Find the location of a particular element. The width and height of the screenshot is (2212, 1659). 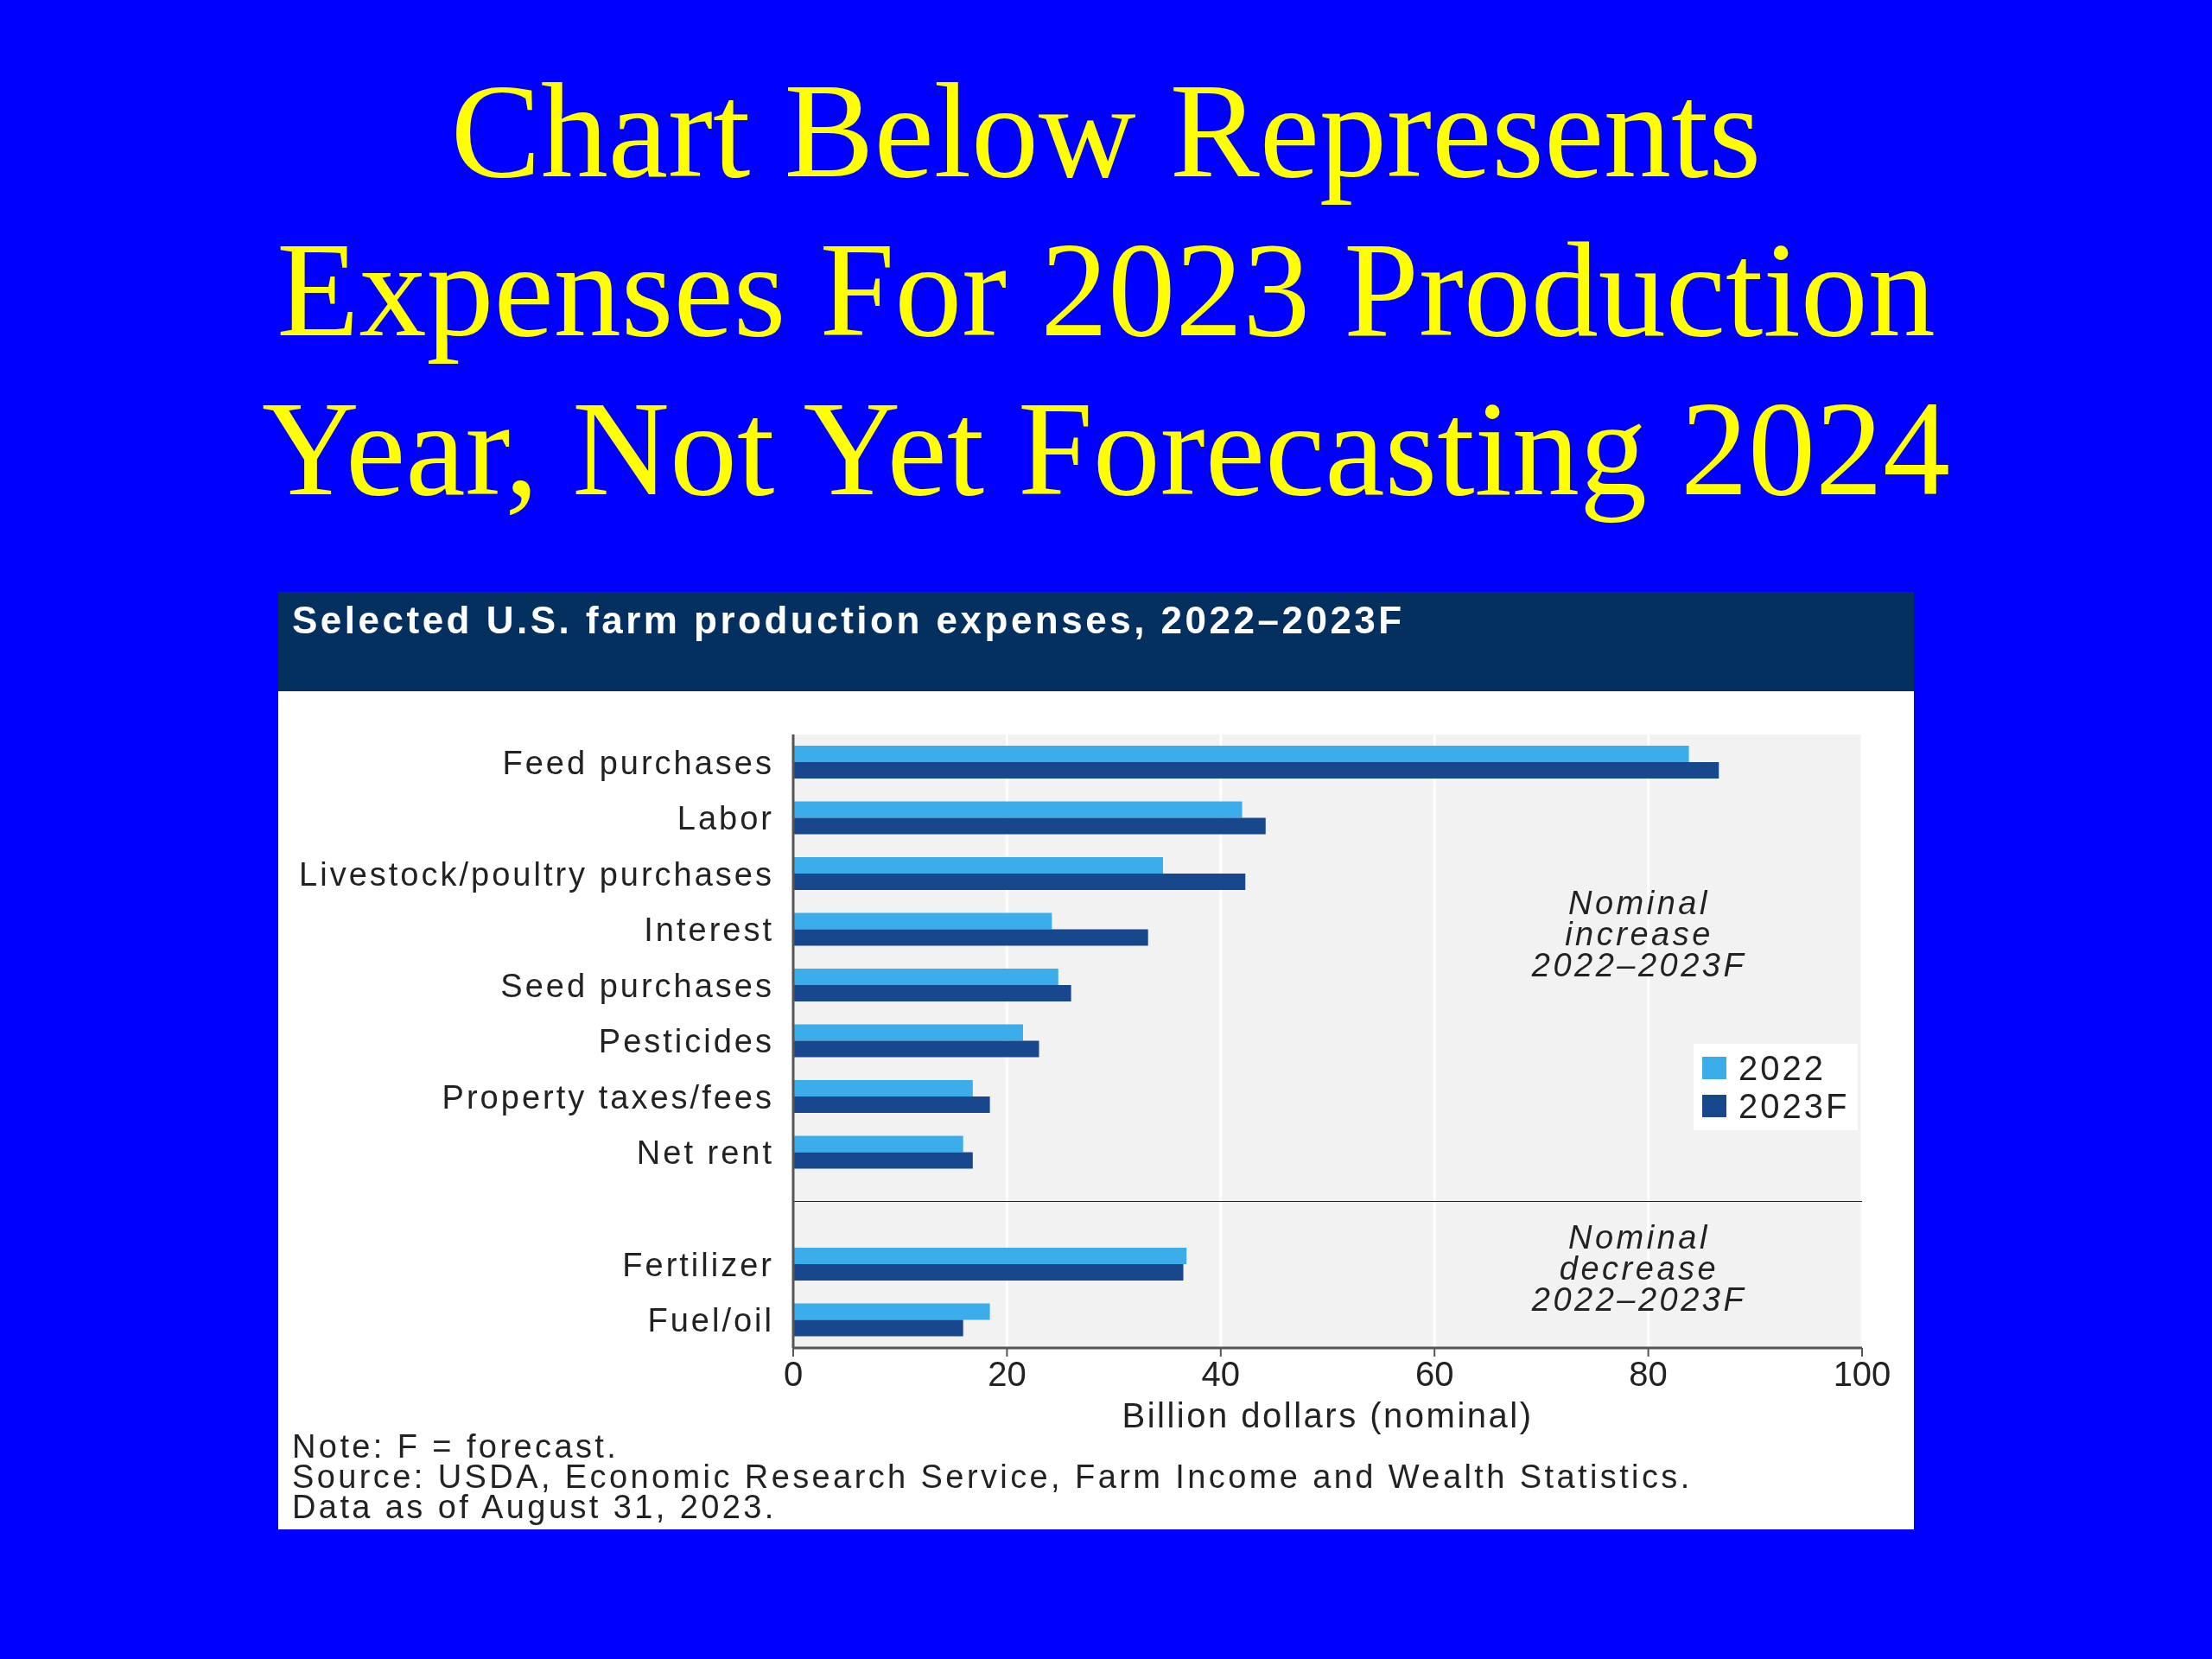

x-tick-label: 20 is located at coordinates (1007, 1374).